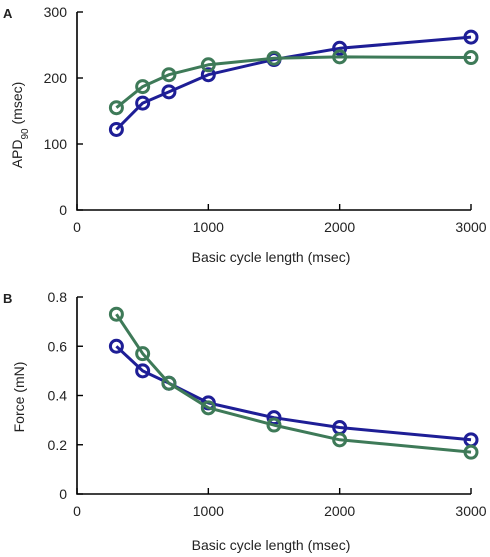 The width and height of the screenshot is (490, 557). What do you see at coordinates (58, 445) in the screenshot?
I see `panel-b-ytick-label: 0.2` at bounding box center [58, 445].